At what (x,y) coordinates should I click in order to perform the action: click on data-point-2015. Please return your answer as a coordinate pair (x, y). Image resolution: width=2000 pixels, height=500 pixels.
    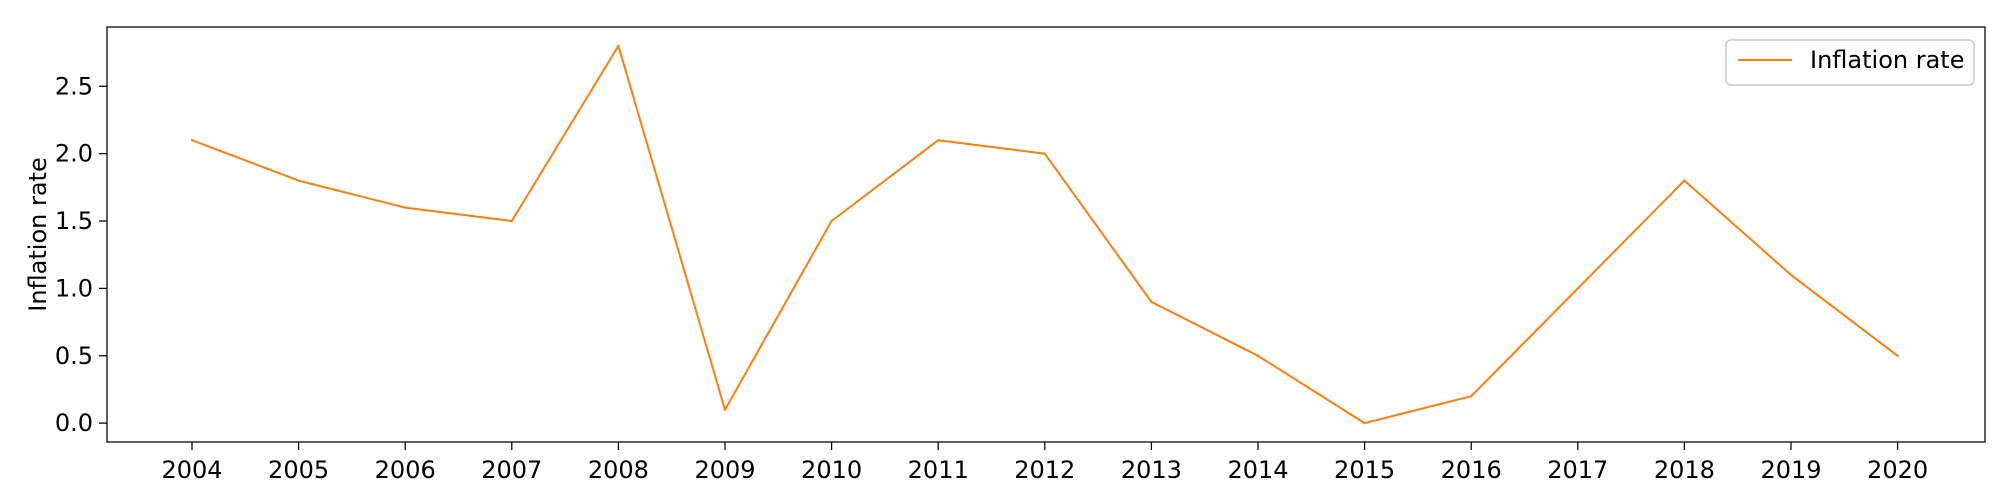
    Looking at the image, I should click on (1364, 423).